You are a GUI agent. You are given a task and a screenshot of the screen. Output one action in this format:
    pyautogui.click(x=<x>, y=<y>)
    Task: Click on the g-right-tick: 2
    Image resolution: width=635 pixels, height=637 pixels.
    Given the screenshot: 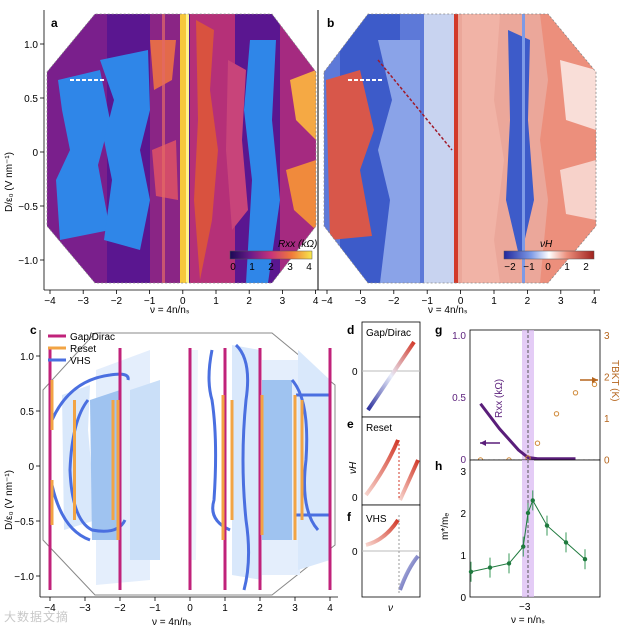 What is the action you would take?
    pyautogui.click(x=607, y=378)
    